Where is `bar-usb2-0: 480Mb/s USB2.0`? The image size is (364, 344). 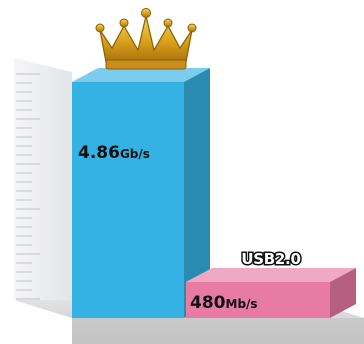 bar-usb2-0: 480Mb/s USB2.0 is located at coordinates (271, 283).